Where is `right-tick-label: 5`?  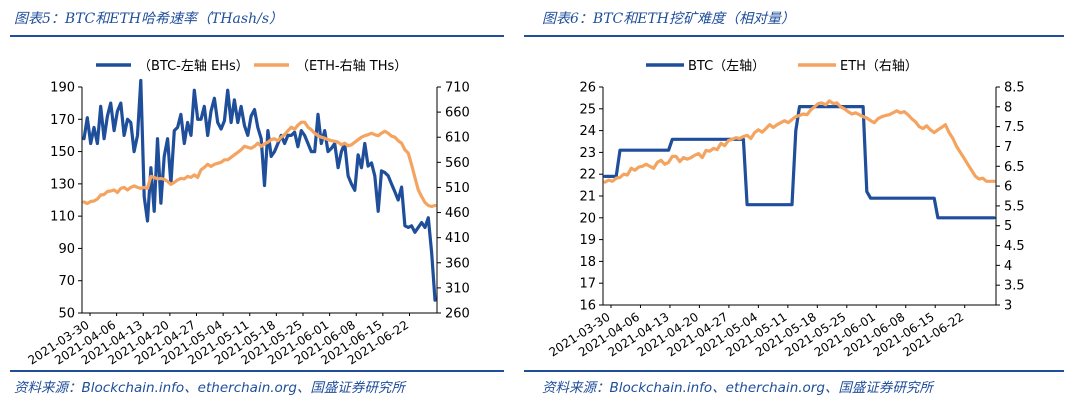
right-tick-label: 5 is located at coordinates (1008, 226).